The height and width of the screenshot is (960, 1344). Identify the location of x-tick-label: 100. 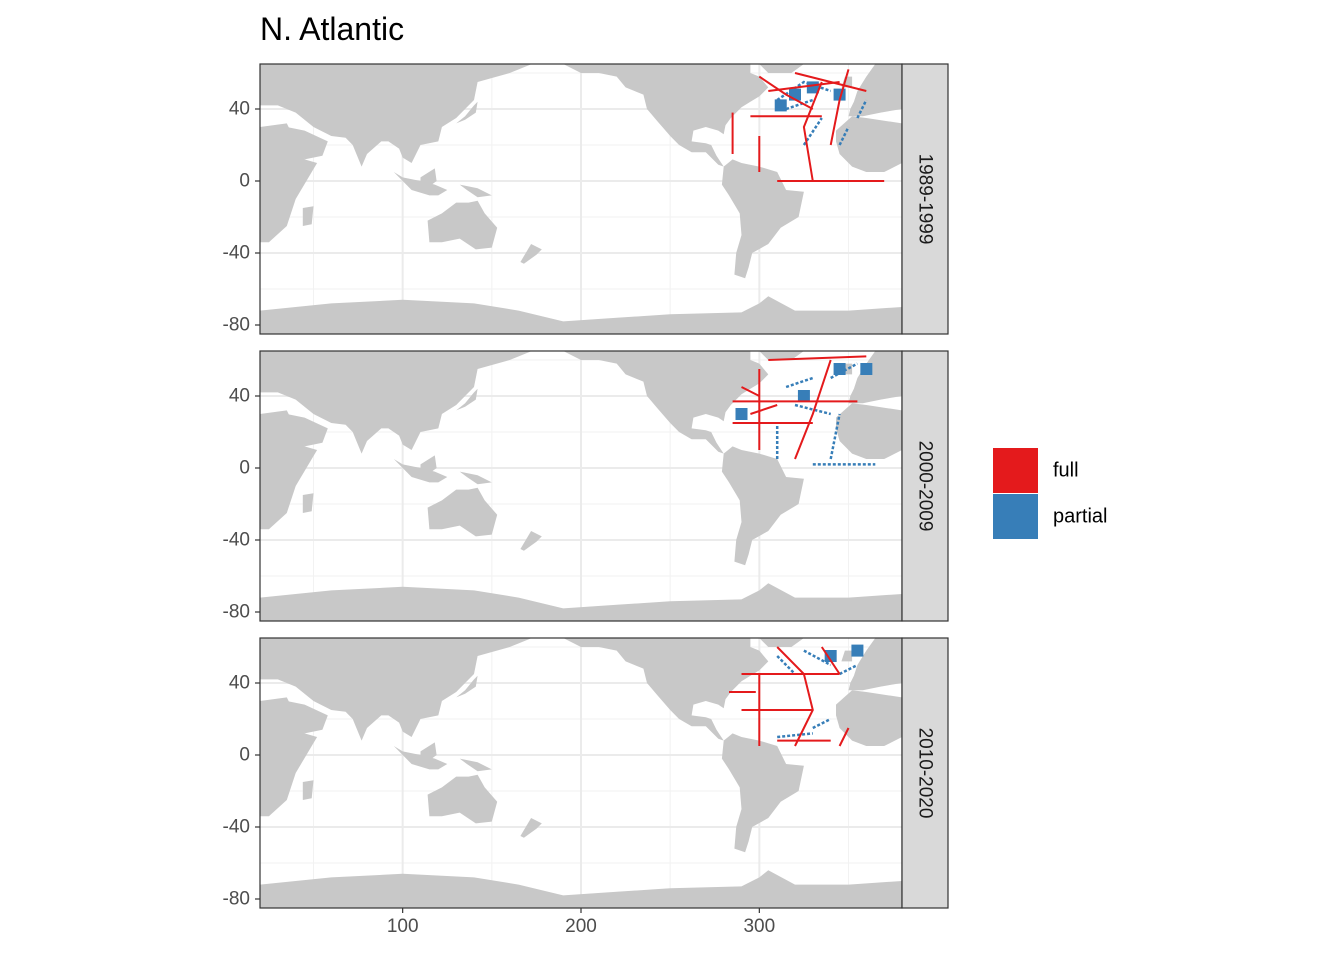
(403, 926).